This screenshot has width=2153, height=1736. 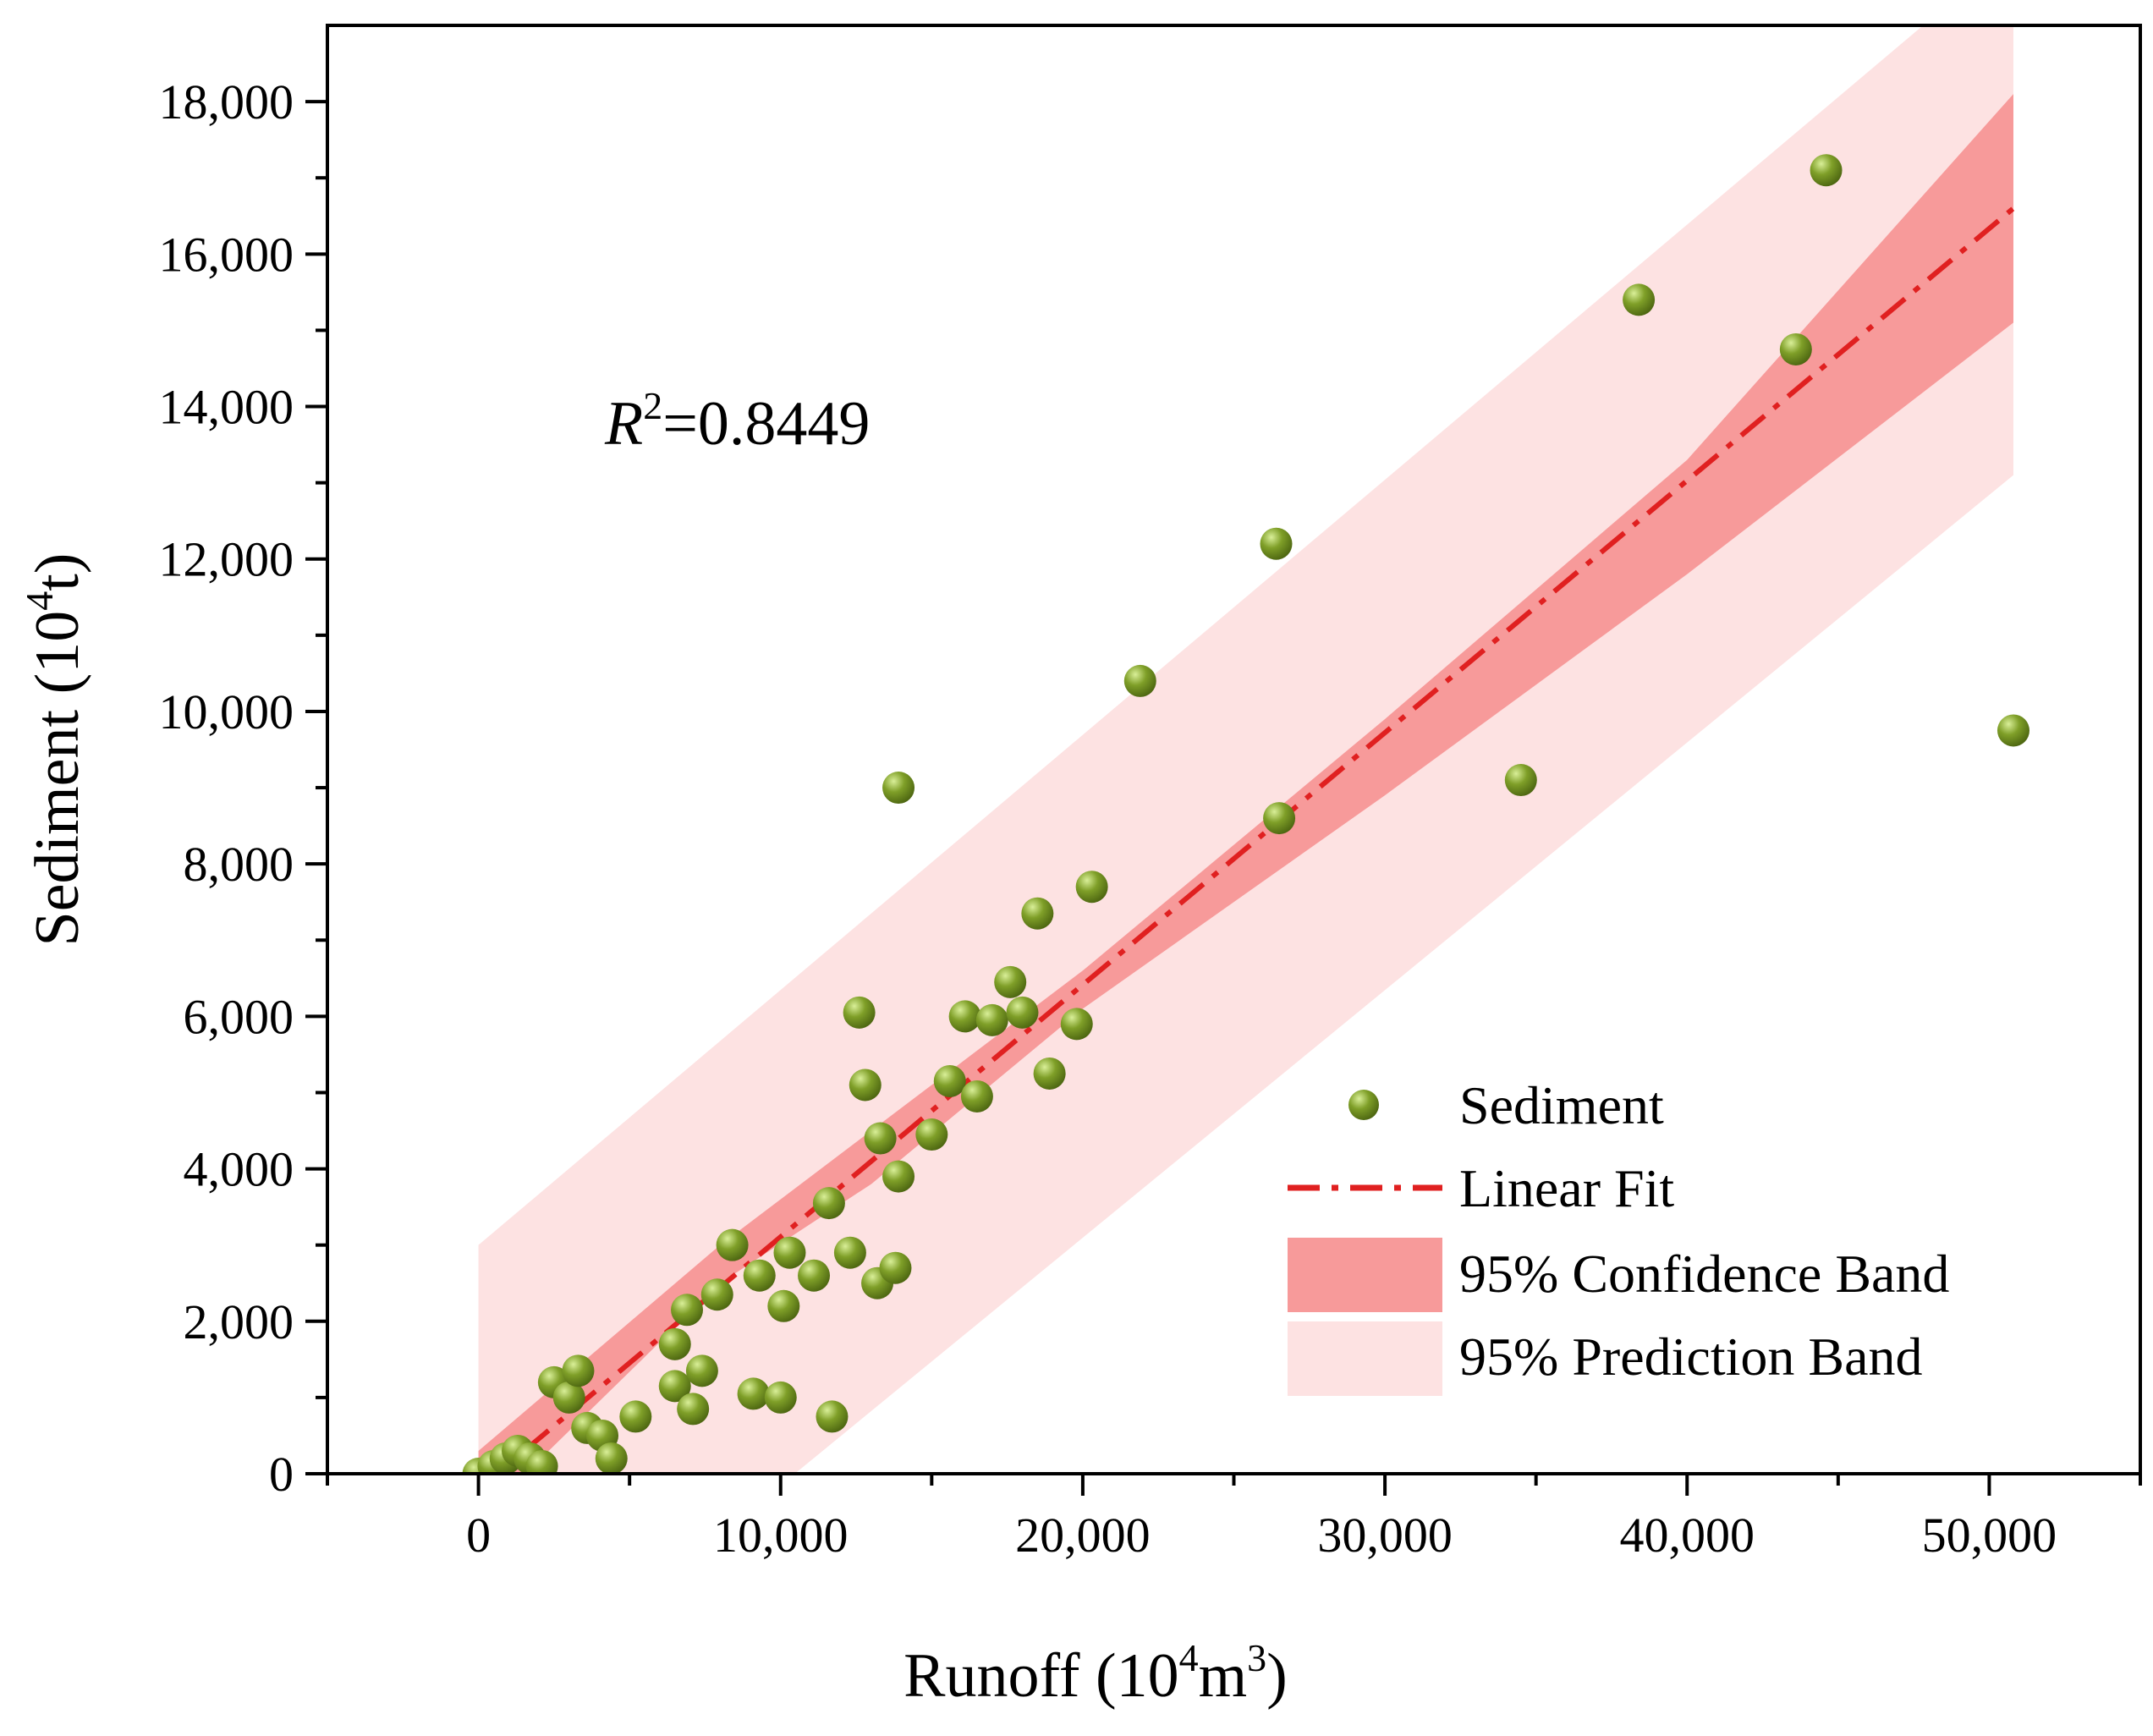 What do you see at coordinates (1690, 1357) in the screenshot?
I see `legend-label-prediction-band: 95% Prediction Band` at bounding box center [1690, 1357].